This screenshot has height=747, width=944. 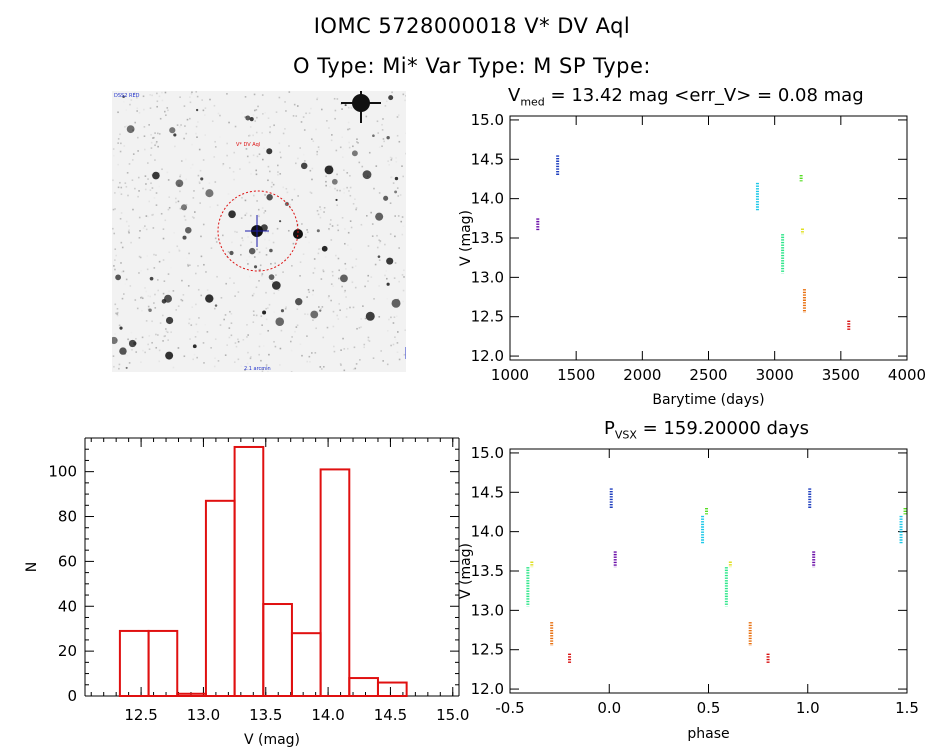 I want to click on phaseplot-ylabel: V (mag), so click(x=466, y=571).